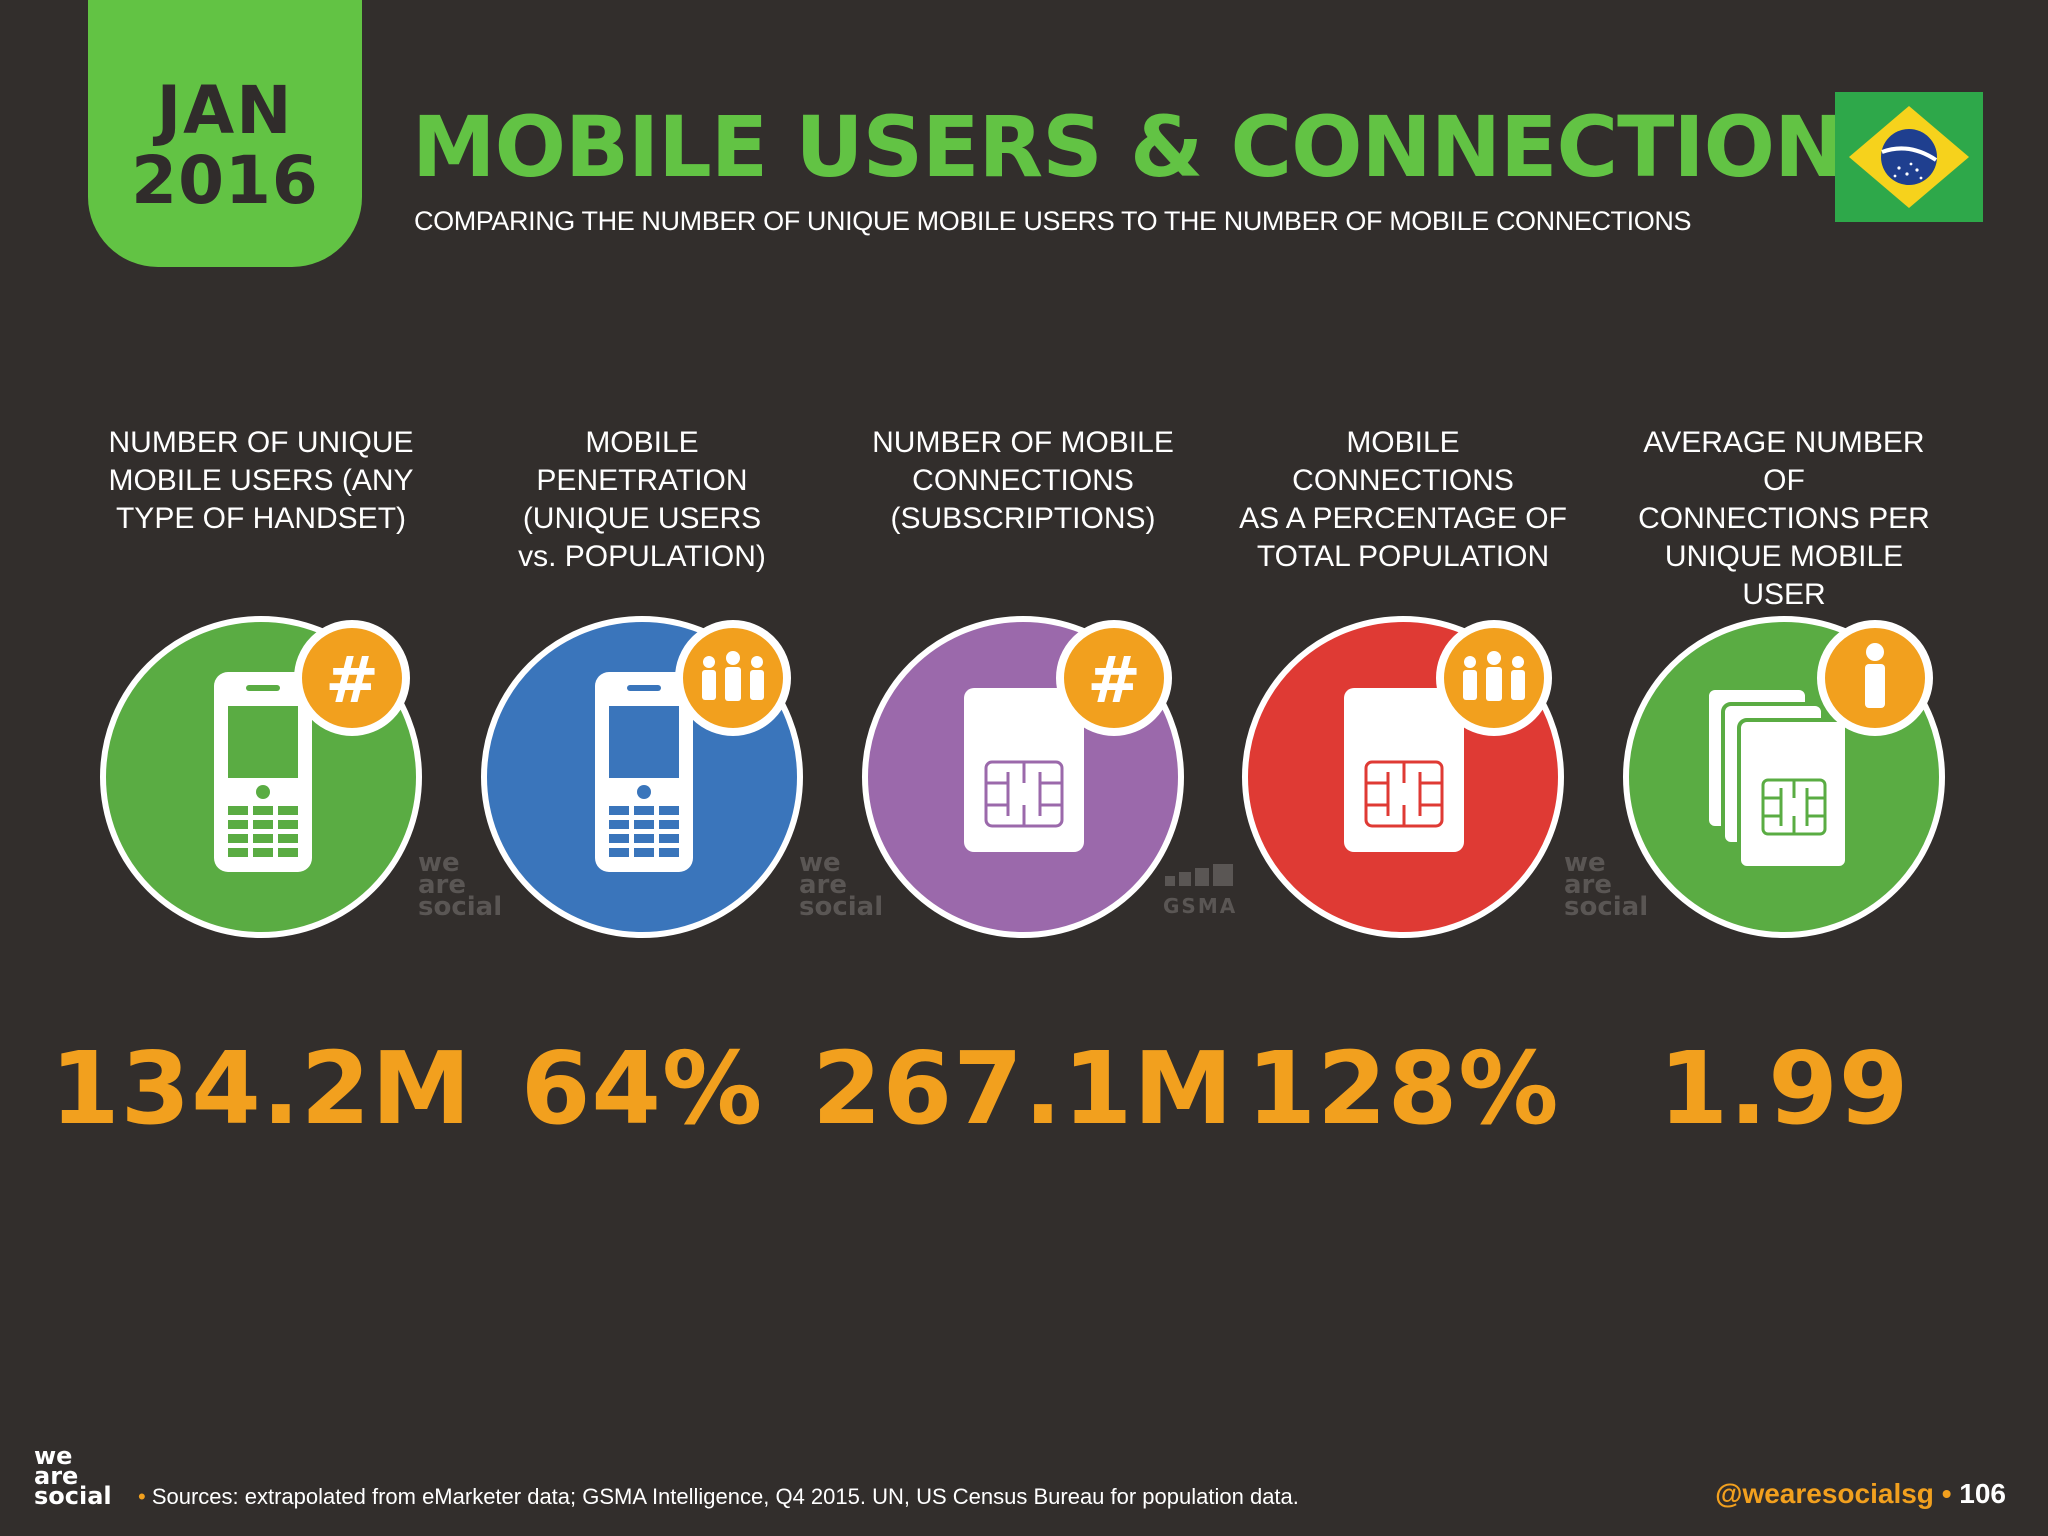  I want to click on gsma-label: GSMA, so click(1200, 906).